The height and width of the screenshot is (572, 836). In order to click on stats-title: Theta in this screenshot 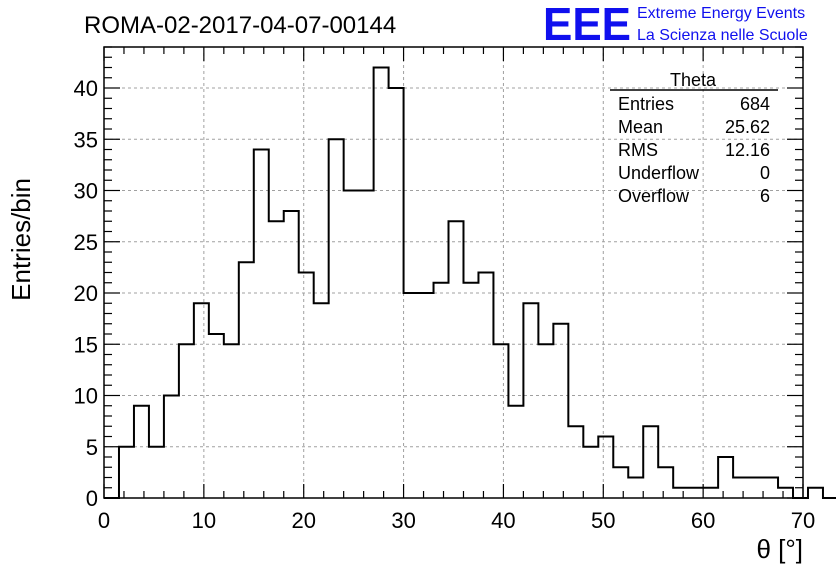, I will do `click(693, 80)`.